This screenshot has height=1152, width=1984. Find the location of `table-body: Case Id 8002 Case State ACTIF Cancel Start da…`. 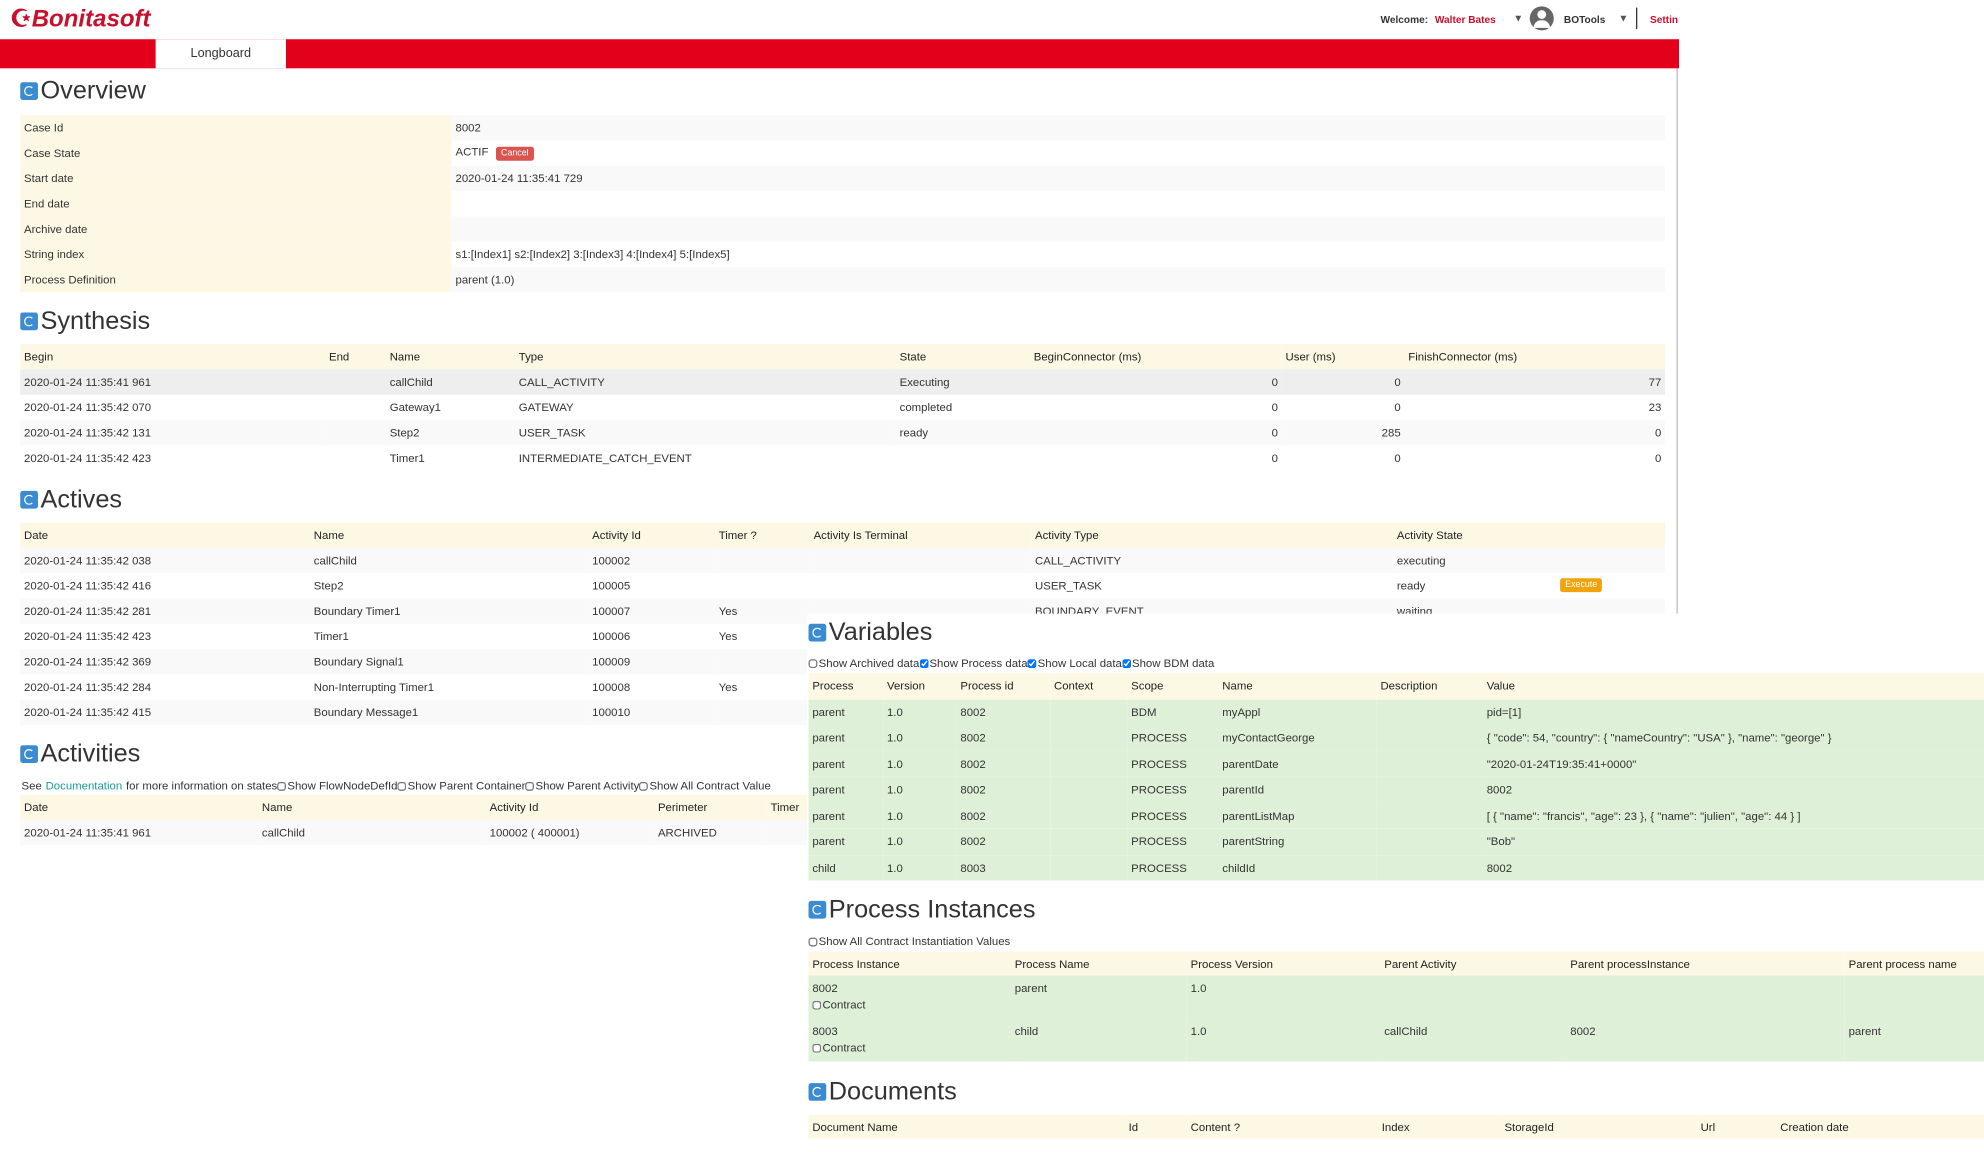

table-body: Case Id 8002 Case State ACTIF Cancel Start da… is located at coordinates (843, 204).